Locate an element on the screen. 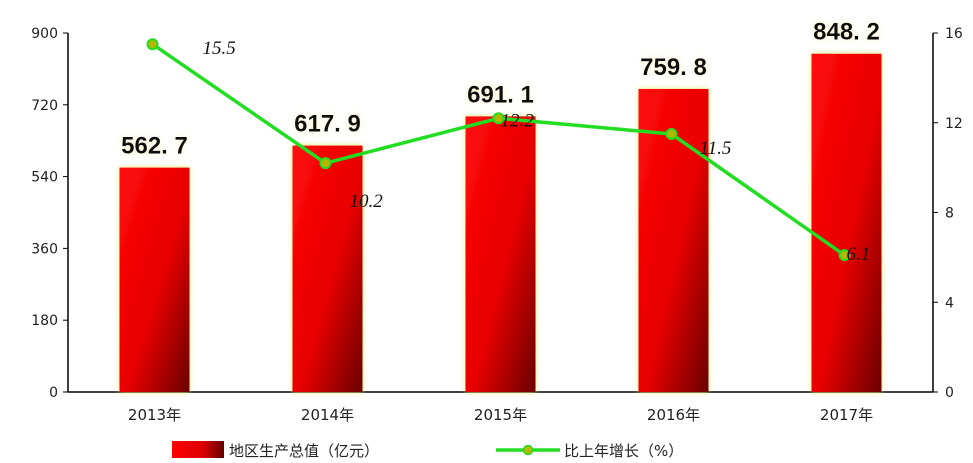  legend-bar-swatch is located at coordinates (198, 449).